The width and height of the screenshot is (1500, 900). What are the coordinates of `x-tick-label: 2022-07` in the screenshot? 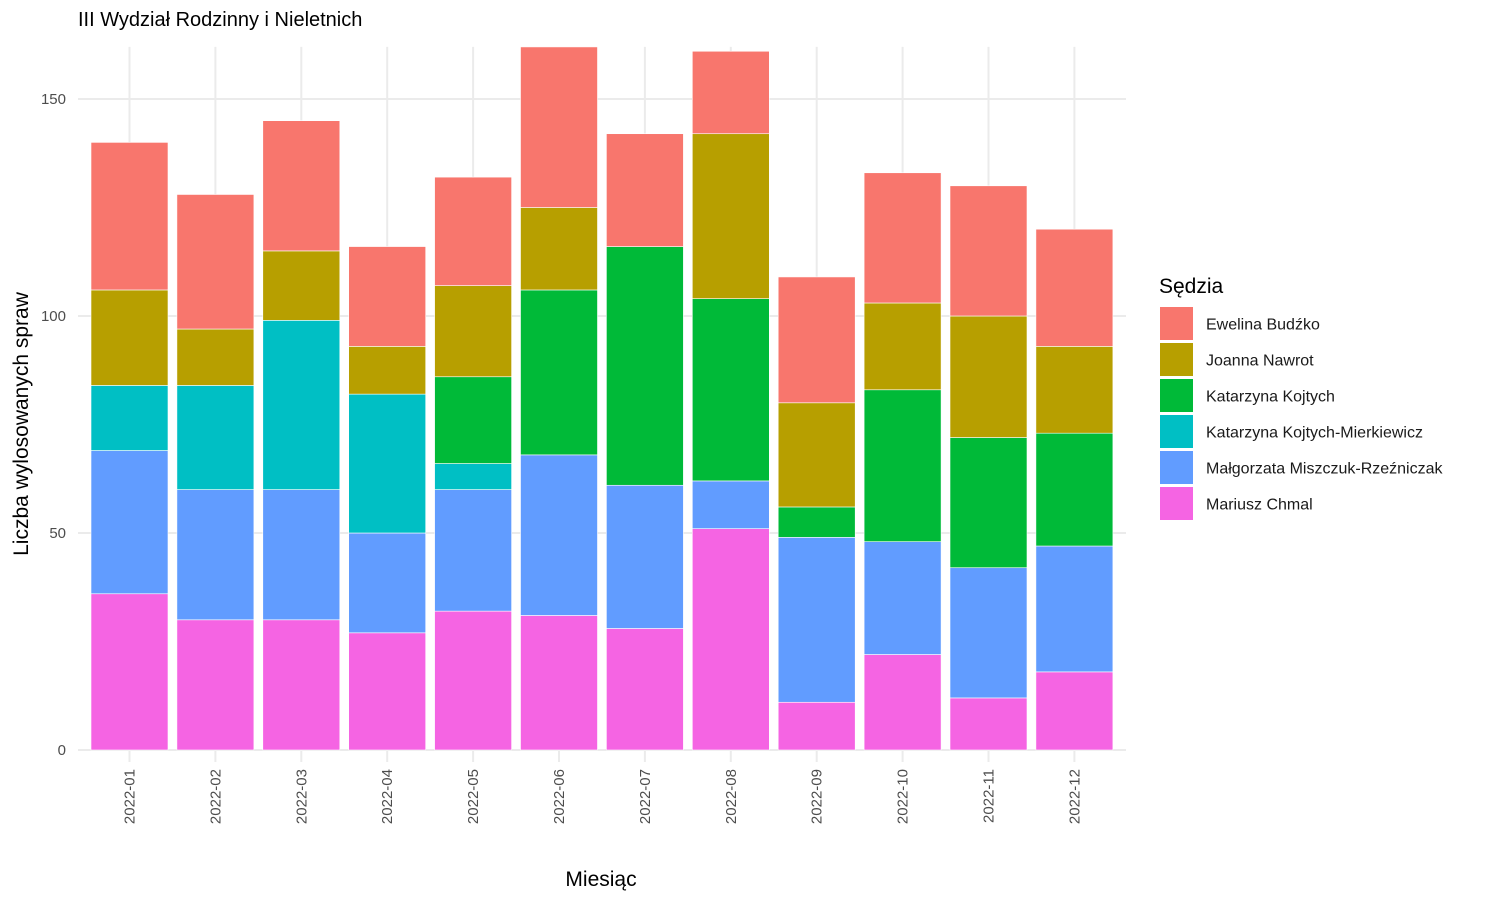 It's located at (645, 796).